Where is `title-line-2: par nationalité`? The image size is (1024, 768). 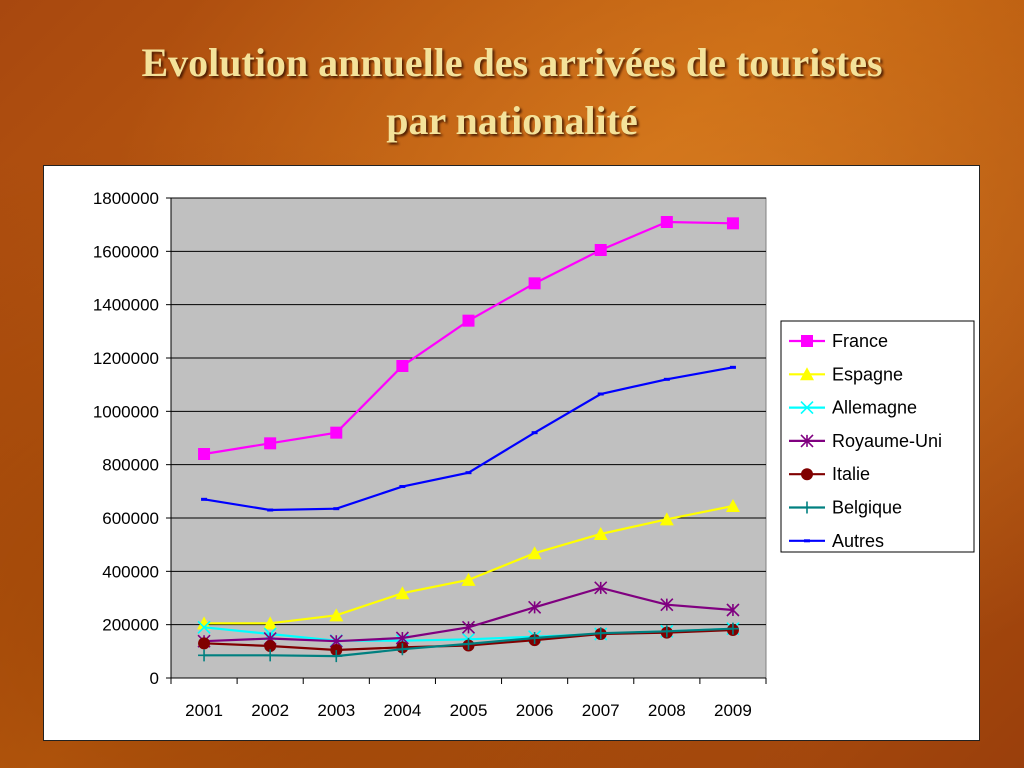
title-line-2: par nationalité is located at coordinates (512, 120).